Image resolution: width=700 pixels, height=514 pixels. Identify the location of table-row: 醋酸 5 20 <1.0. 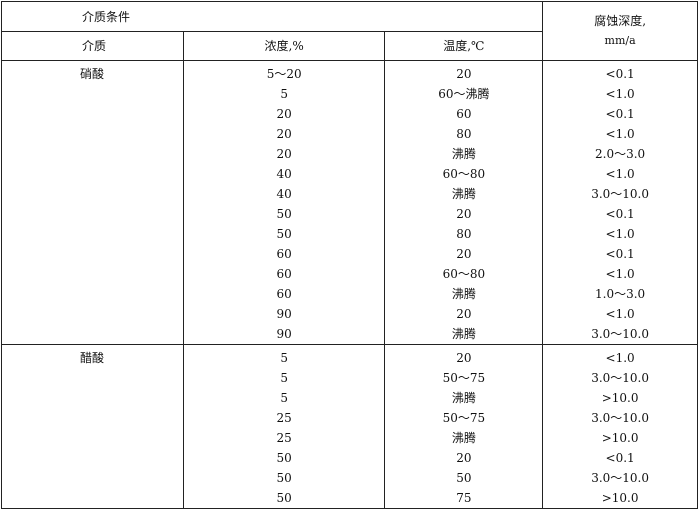
(349, 356).